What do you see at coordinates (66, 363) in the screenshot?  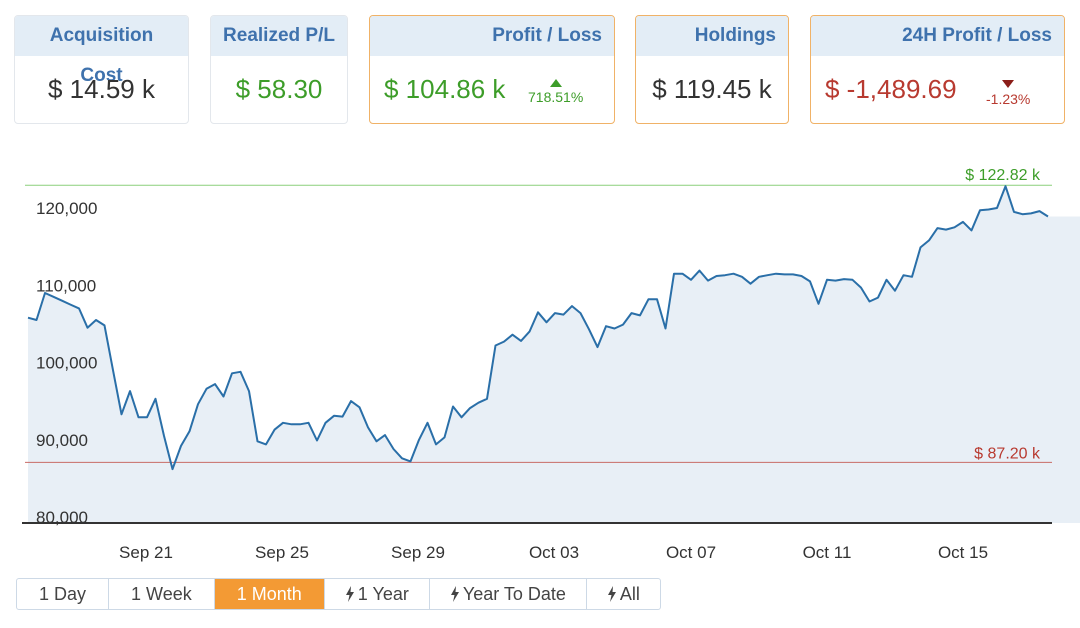 I see `y-tick-label: 100,000` at bounding box center [66, 363].